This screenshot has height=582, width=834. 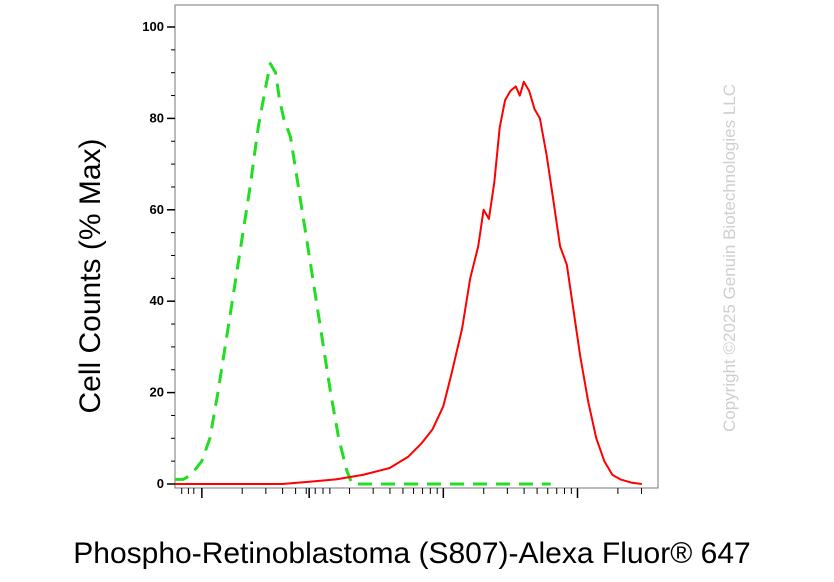 I want to click on y-tick-label: 0, so click(x=160, y=483).